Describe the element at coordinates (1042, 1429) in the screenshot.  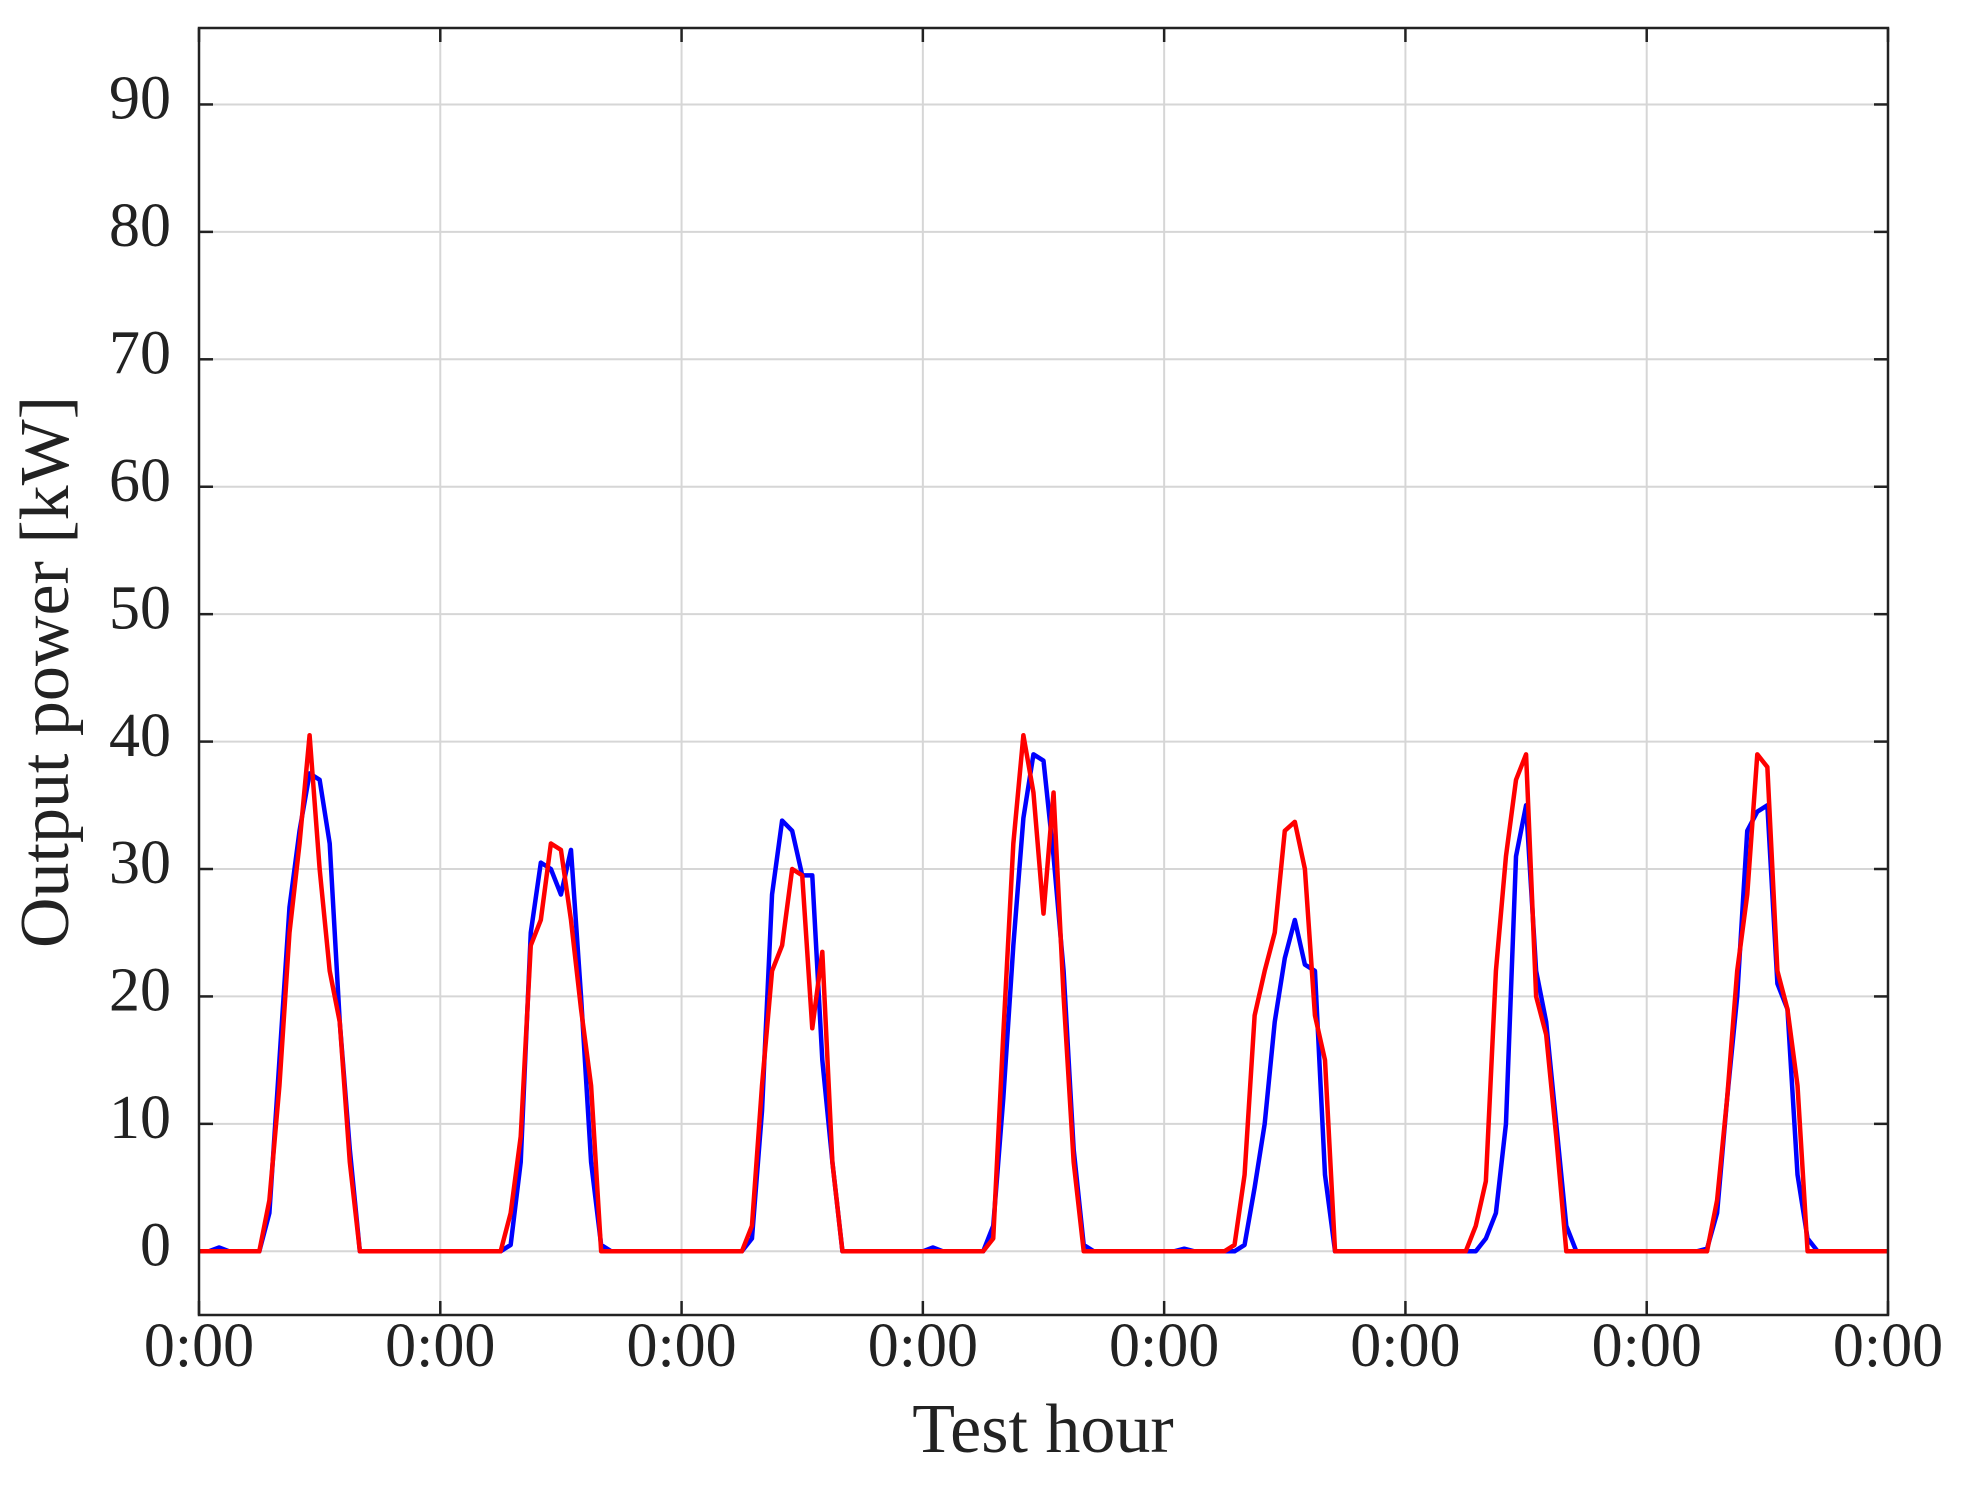
I see `x-axis-label: Test hour` at that location.